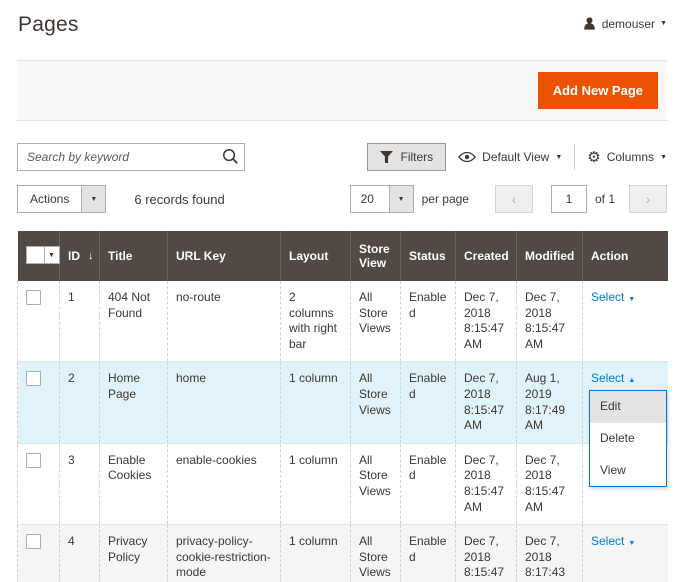 The image size is (684, 582). Describe the element at coordinates (79, 553) in the screenshot. I see `cell-id: 4` at that location.